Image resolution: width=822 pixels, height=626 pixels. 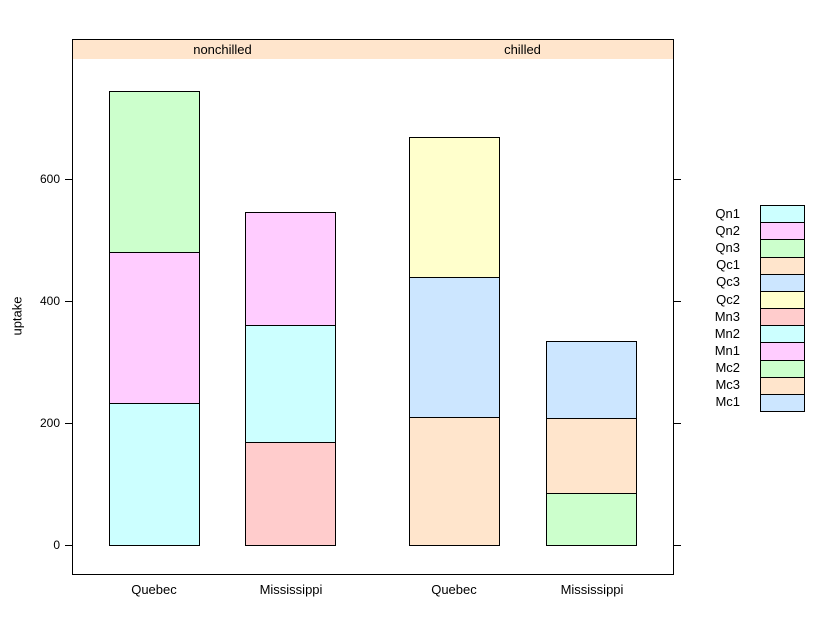 I want to click on legend-label-Qn3: Qn3, so click(x=727, y=248).